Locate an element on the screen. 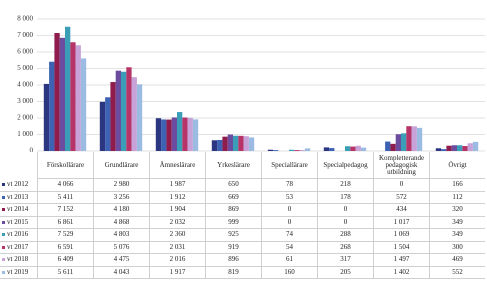 The width and height of the screenshot is (487, 286). legend-entry: vt 2018 is located at coordinates (18, 260).